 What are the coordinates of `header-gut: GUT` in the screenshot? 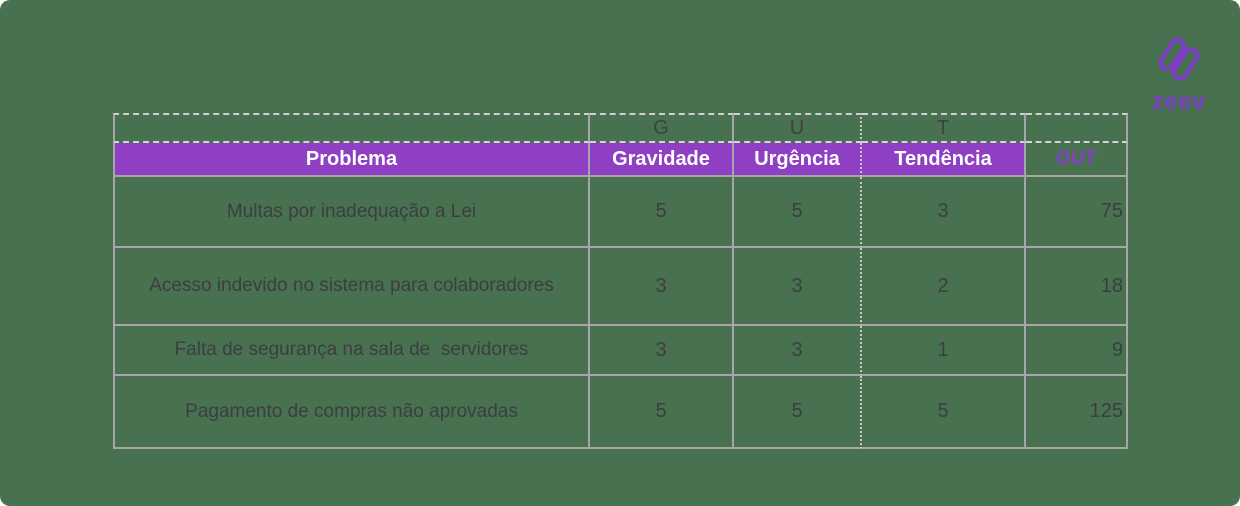 It's located at (1077, 160).